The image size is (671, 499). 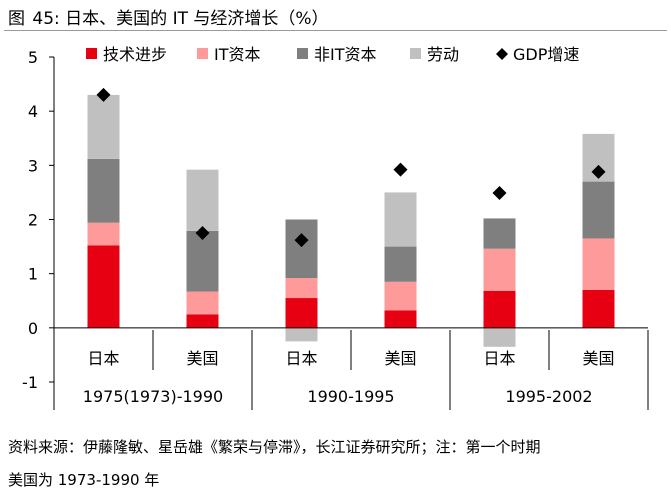 I want to click on y-tick-label: -1, so click(x=30, y=382).